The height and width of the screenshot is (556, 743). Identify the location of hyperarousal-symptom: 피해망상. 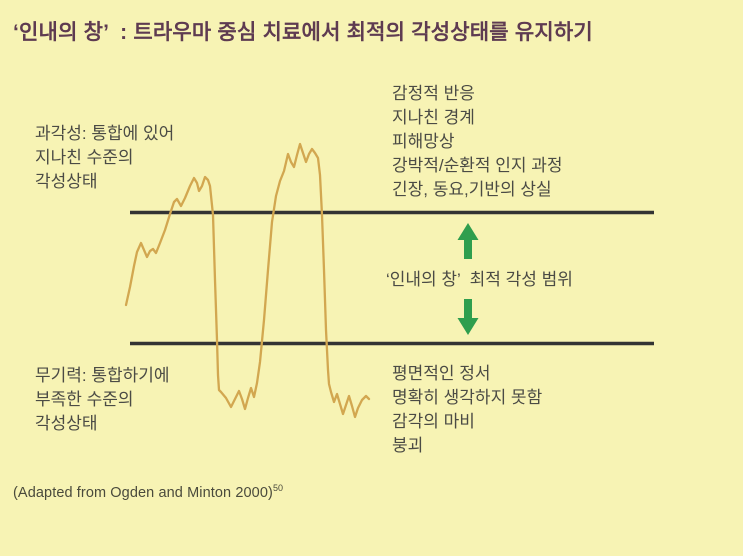
(423, 141).